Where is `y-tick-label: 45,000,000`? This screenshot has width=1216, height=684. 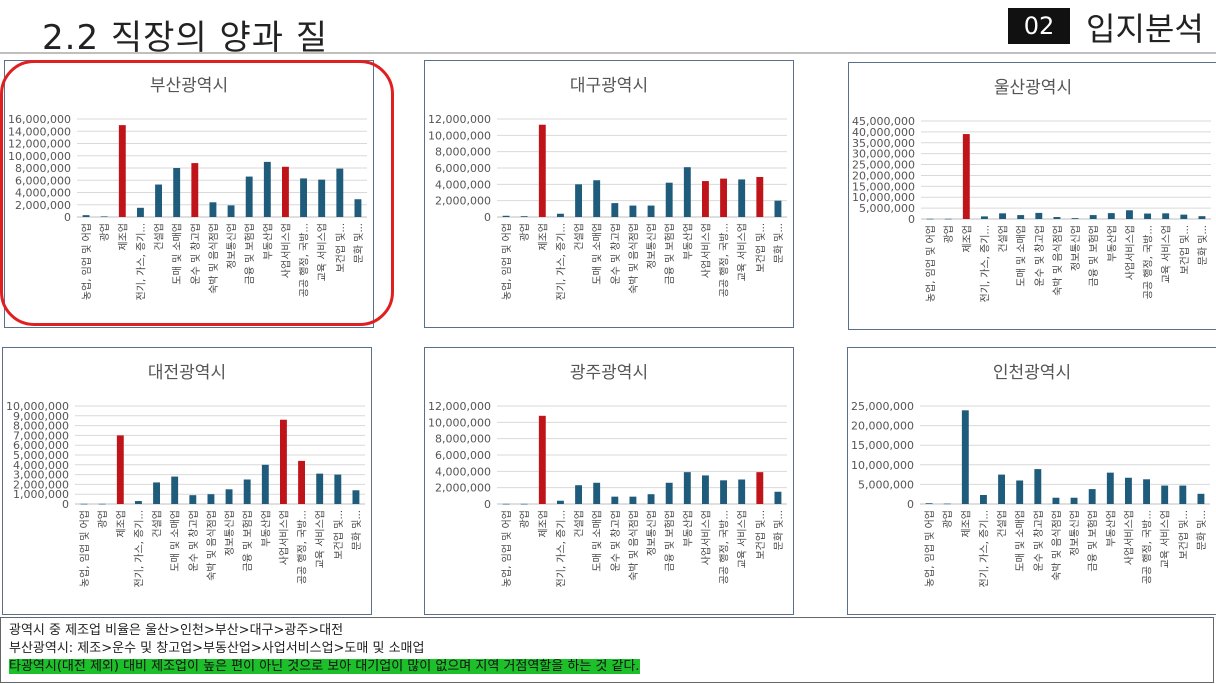 y-tick-label: 45,000,000 is located at coordinates (883, 121).